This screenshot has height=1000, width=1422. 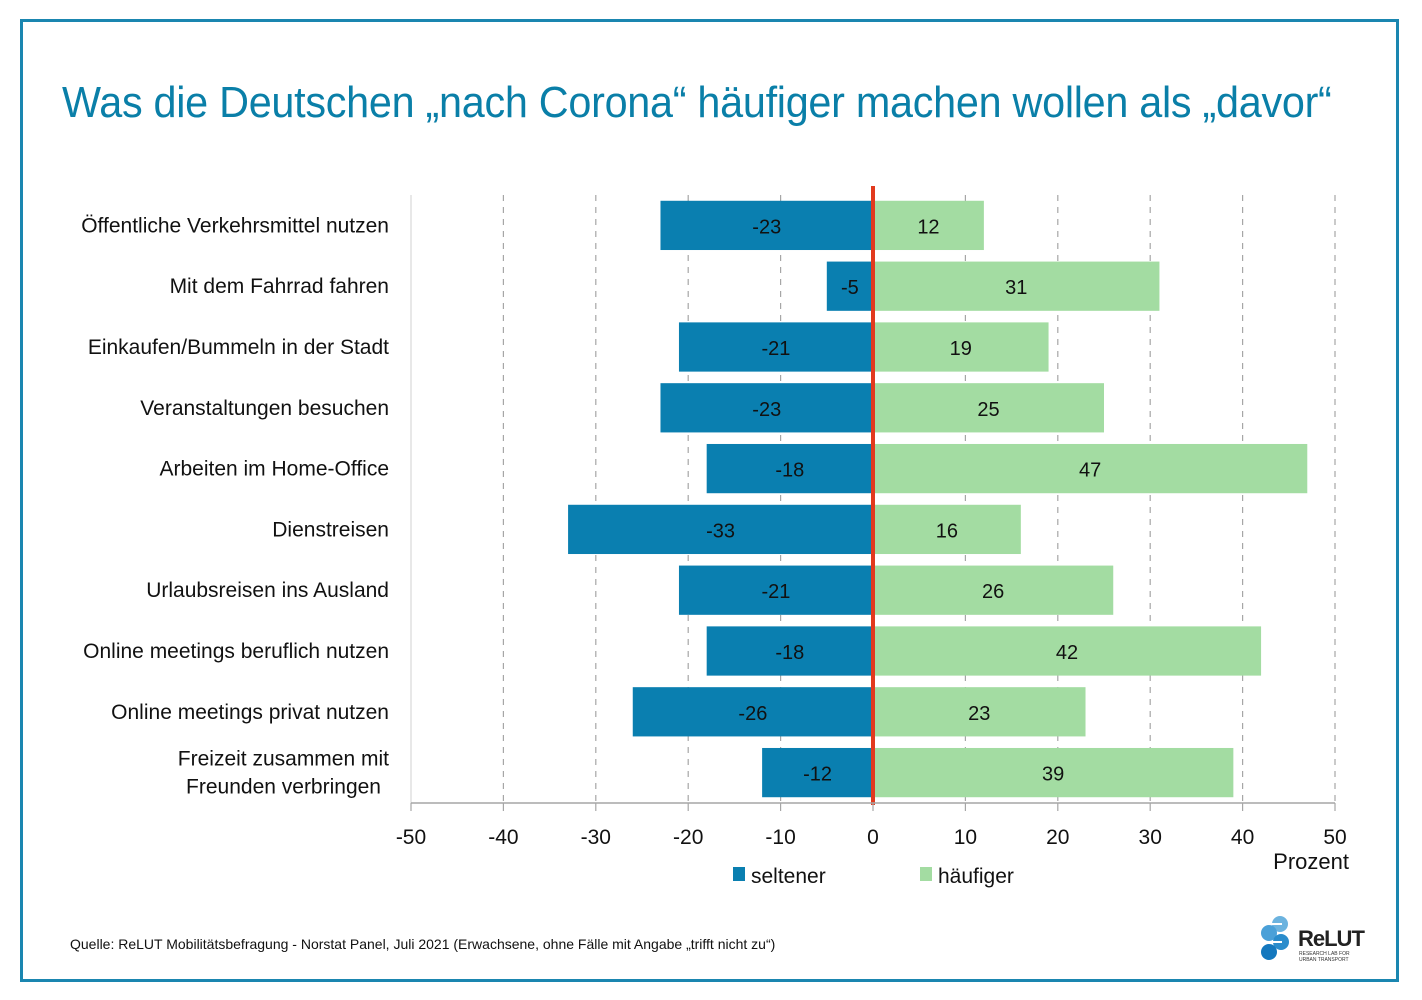 I want to click on category-label: Arbeiten im Home-Office, so click(x=274, y=469).